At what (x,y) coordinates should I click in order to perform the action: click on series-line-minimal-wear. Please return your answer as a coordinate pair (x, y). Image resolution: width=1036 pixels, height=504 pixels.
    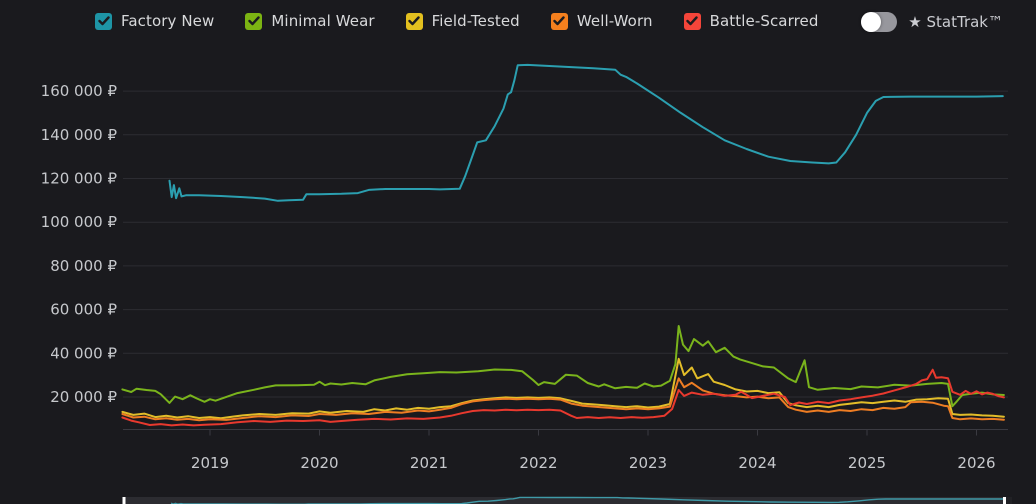
    Looking at the image, I should click on (563, 366).